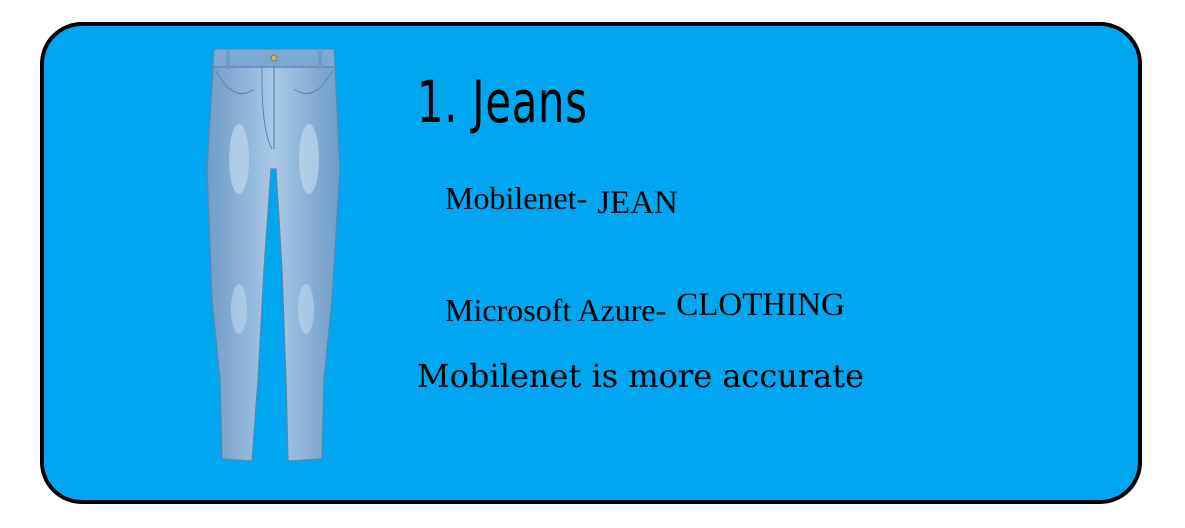  I want to click on jeans-illustration, so click(273, 255).